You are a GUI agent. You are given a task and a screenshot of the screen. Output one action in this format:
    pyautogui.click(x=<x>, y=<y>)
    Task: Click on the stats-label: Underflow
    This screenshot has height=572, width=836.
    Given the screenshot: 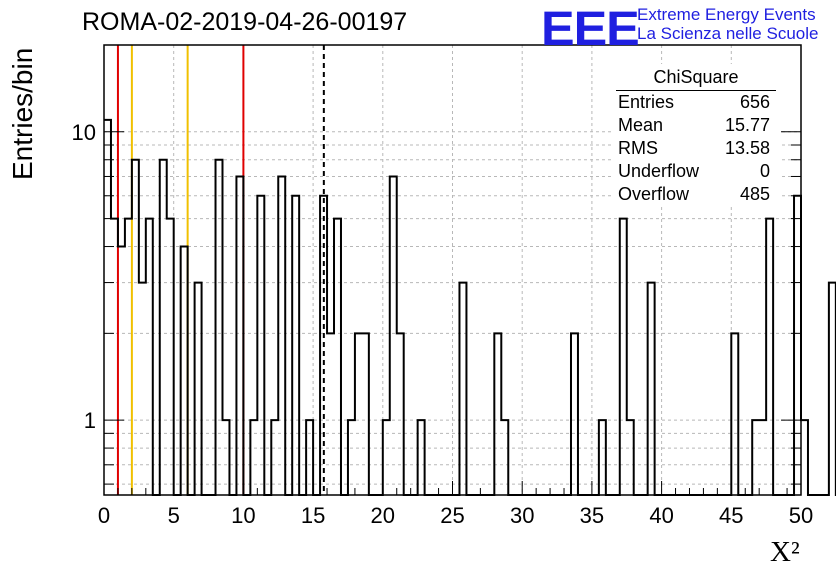 What is the action you would take?
    pyautogui.click(x=659, y=171)
    